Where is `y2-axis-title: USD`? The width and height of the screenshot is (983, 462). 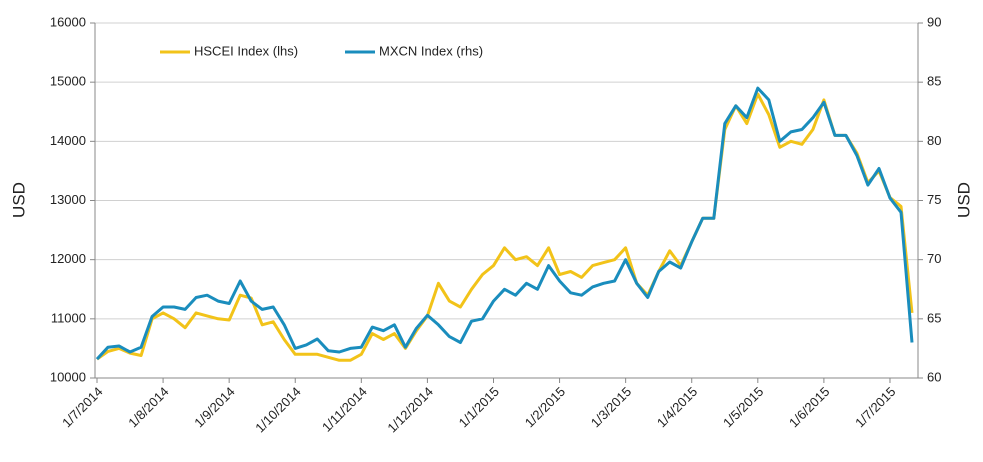 y2-axis-title: USD is located at coordinates (963, 200).